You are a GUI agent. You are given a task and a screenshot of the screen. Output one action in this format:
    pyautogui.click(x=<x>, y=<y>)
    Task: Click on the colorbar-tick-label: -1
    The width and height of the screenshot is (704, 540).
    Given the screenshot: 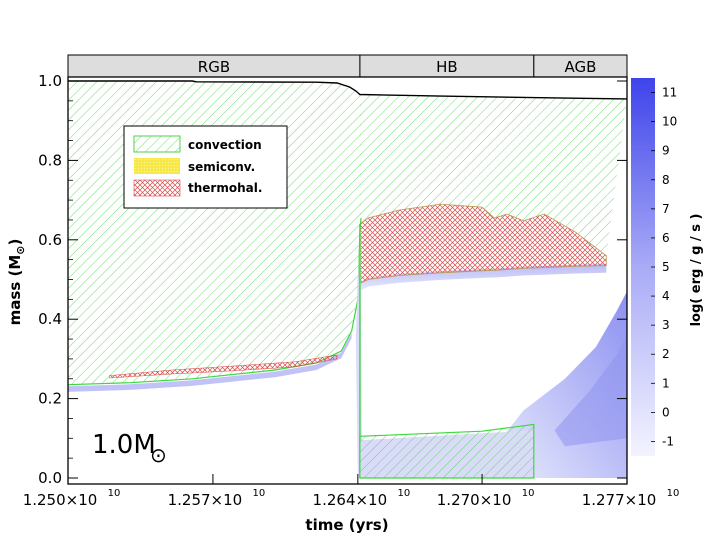 What is the action you would take?
    pyautogui.click(x=668, y=441)
    